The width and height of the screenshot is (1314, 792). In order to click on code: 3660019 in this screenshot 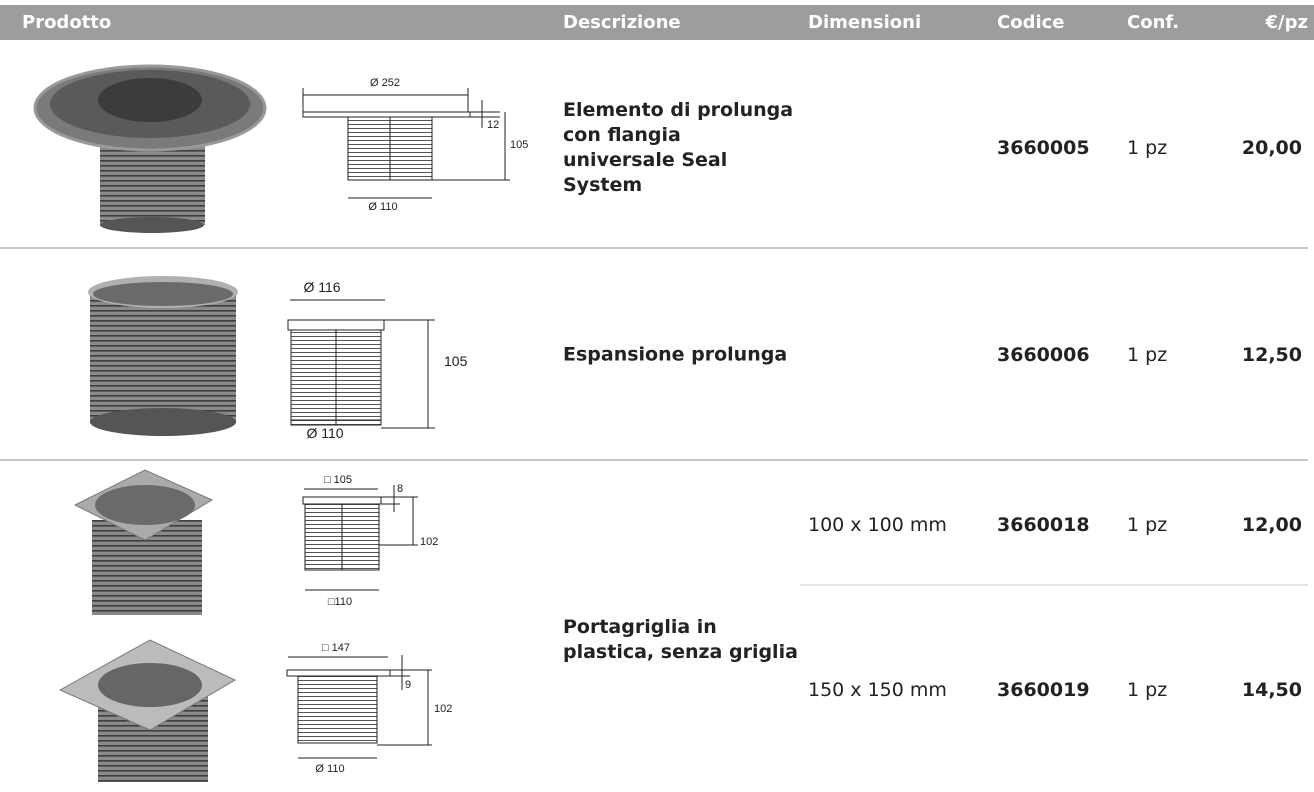, I will do `click(1043, 690)`.